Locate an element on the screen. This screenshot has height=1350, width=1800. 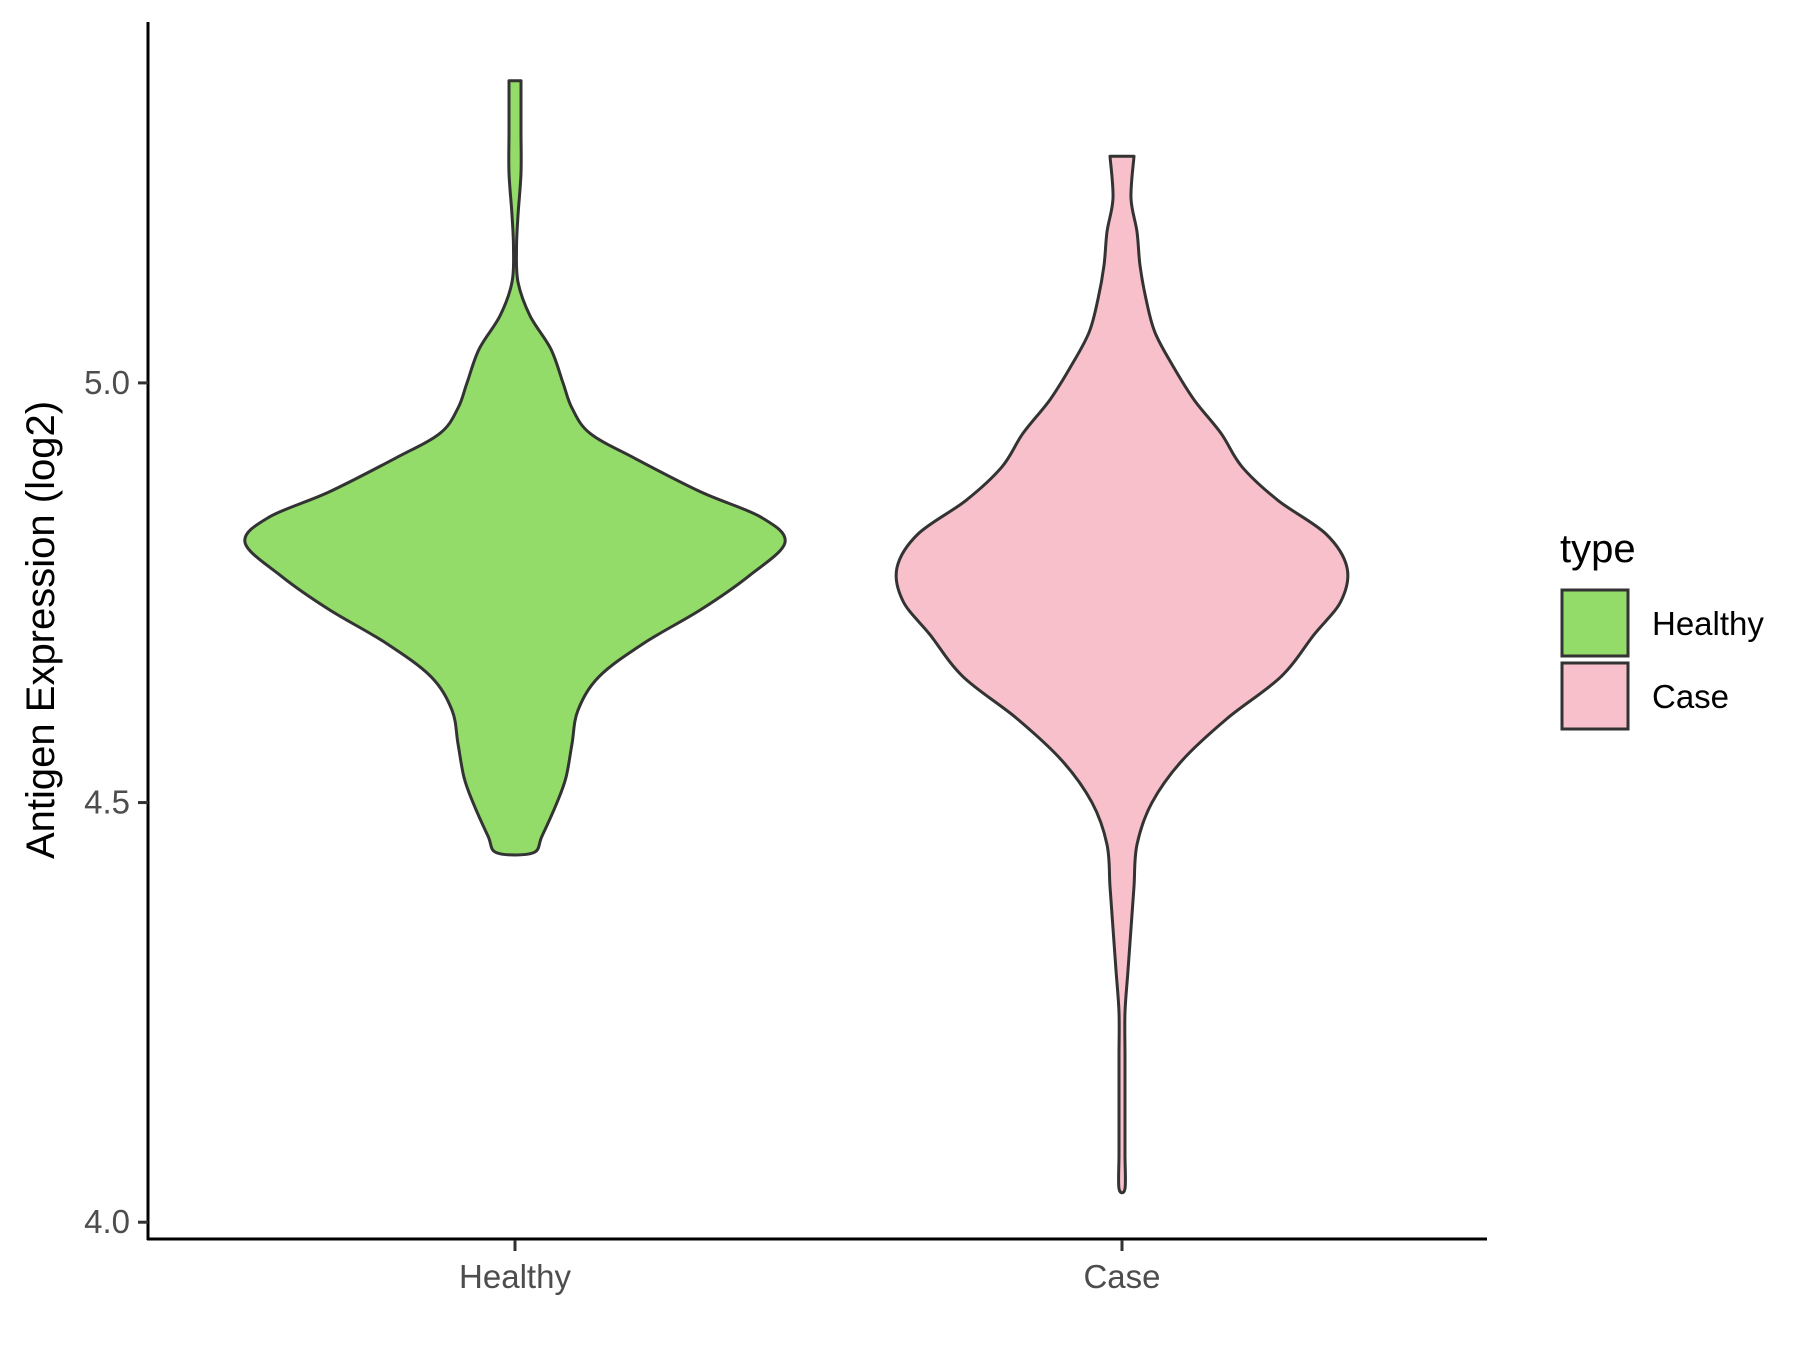
y-axis-title: Antigen Expression (log2) is located at coordinates (41, 630).